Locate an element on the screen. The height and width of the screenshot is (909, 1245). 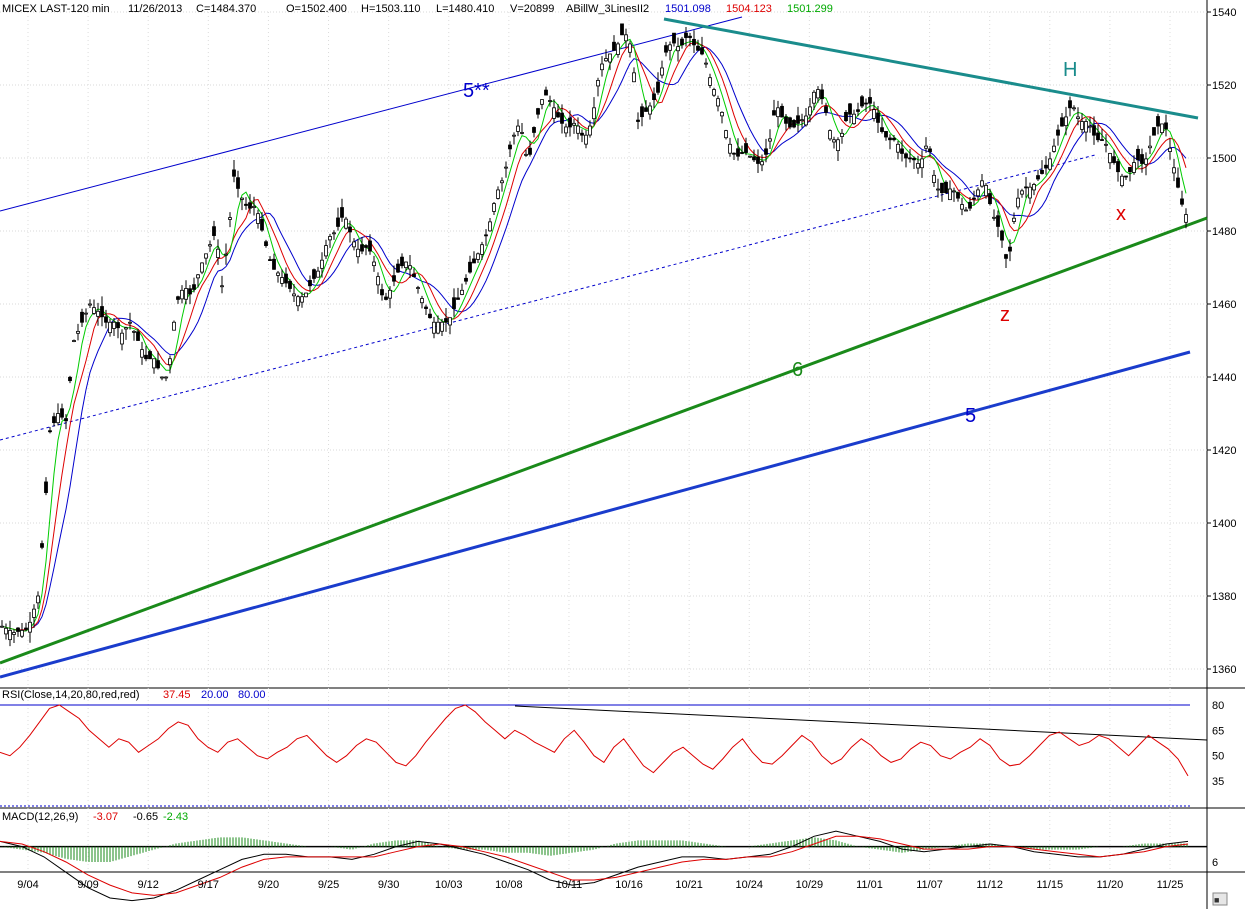
date-tick-label: 9/04 is located at coordinates (27, 885).